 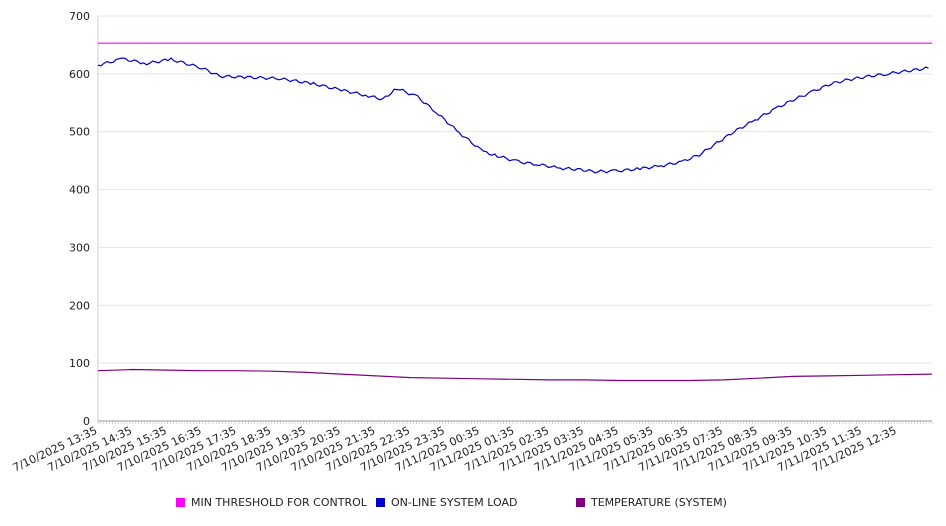 I want to click on legend-item-min-threshold: MIN THRESHOLD FOR CONTROL, so click(x=271, y=502).